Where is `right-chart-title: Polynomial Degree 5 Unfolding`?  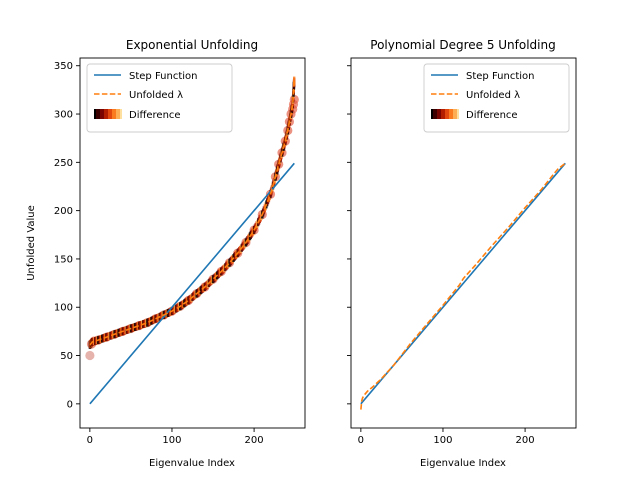 right-chart-title: Polynomial Degree 5 Unfolding is located at coordinates (462, 45).